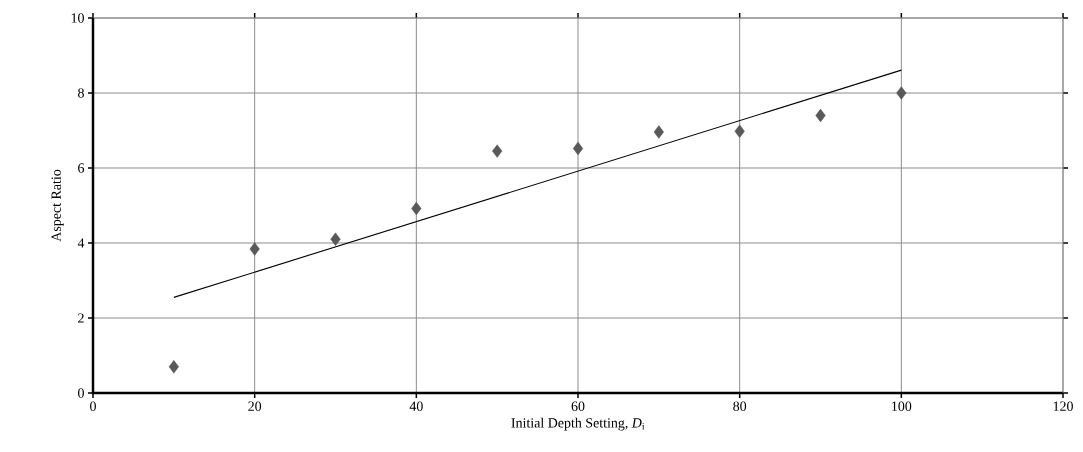 Image resolution: width=1083 pixels, height=452 pixels. Describe the element at coordinates (81, 318) in the screenshot. I see `y-tick-label: 2` at that location.